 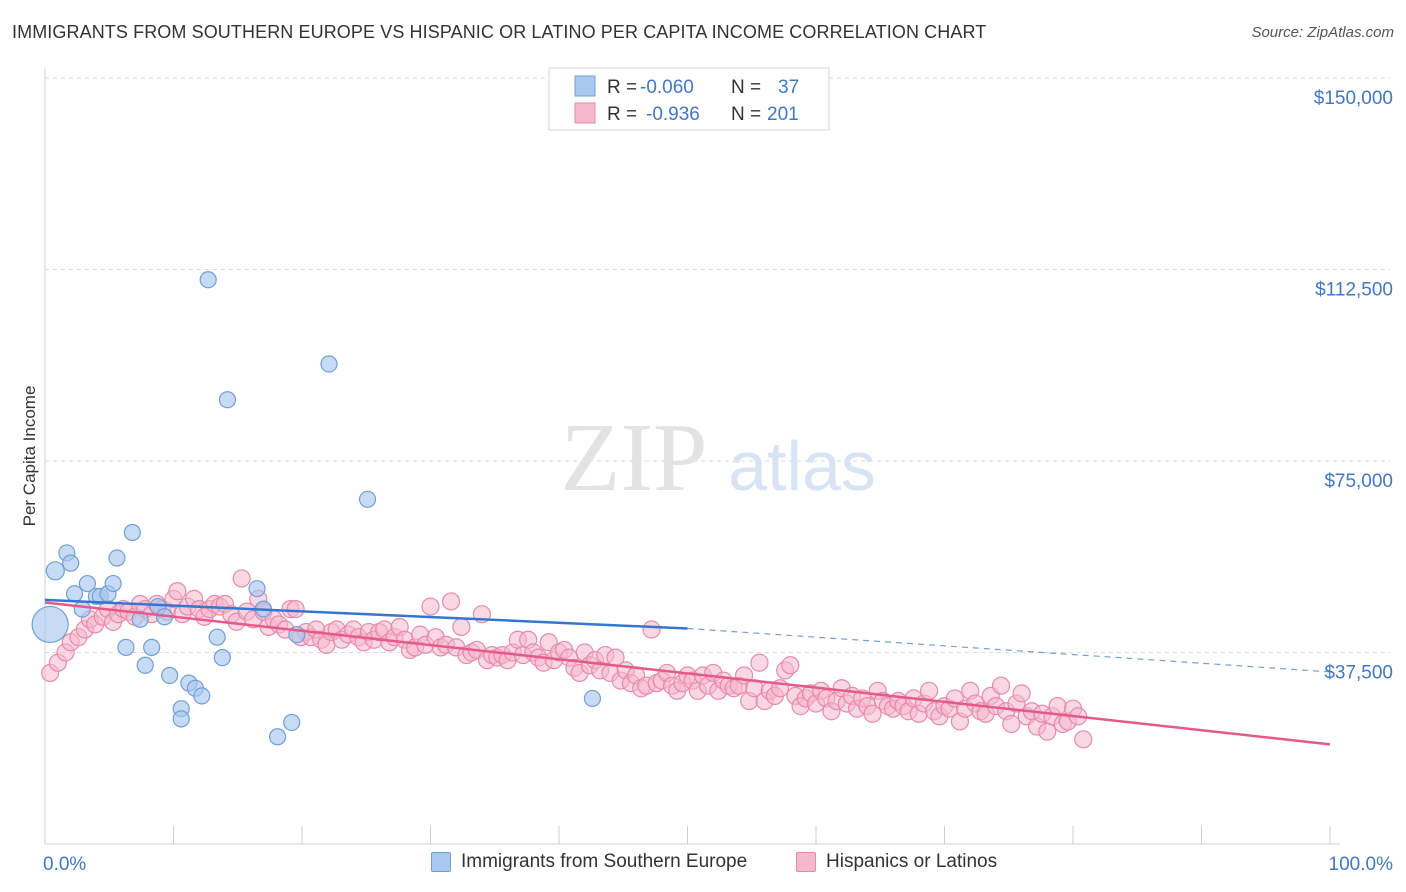 What do you see at coordinates (1358, 481) in the screenshot?
I see `y-tick-label-1: $75,000` at bounding box center [1358, 481].